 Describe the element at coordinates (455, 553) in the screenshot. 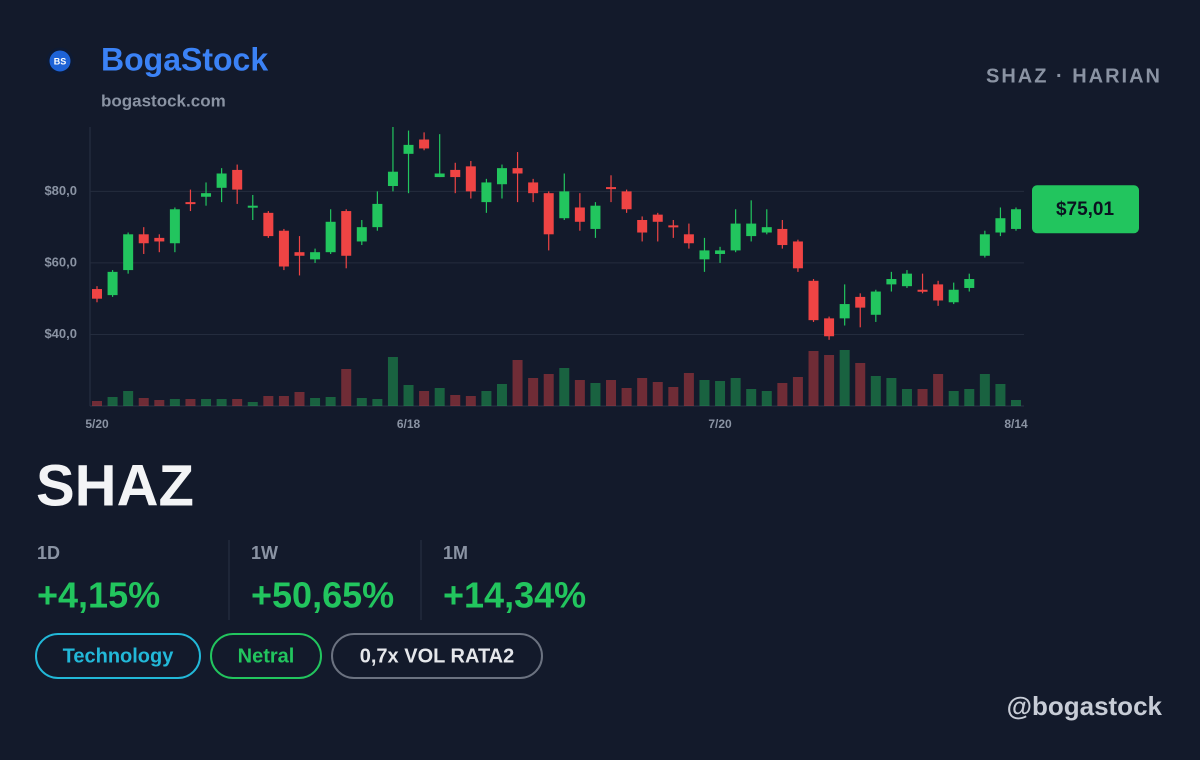

I see `stat-label: 1M` at that location.